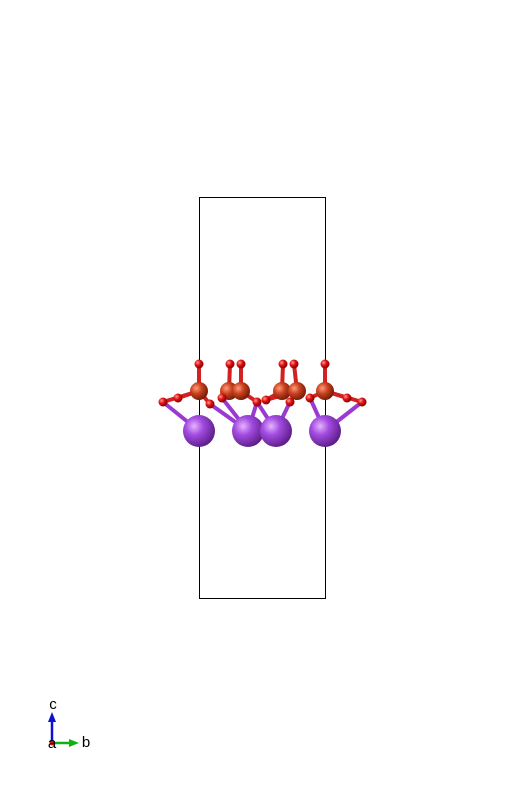 Image resolution: width=525 pixels, height=796 pixels. Describe the element at coordinates (262, 384) in the screenshot. I see `o-atoms` at that location.